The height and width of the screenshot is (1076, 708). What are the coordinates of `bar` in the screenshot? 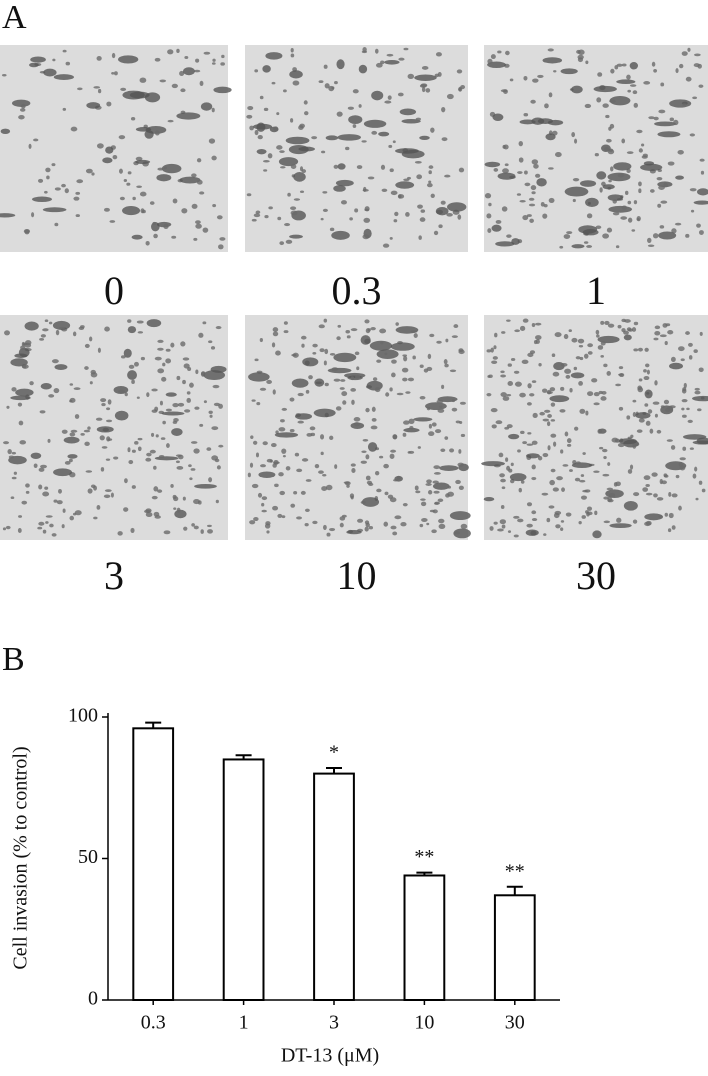 It's located at (514, 947).